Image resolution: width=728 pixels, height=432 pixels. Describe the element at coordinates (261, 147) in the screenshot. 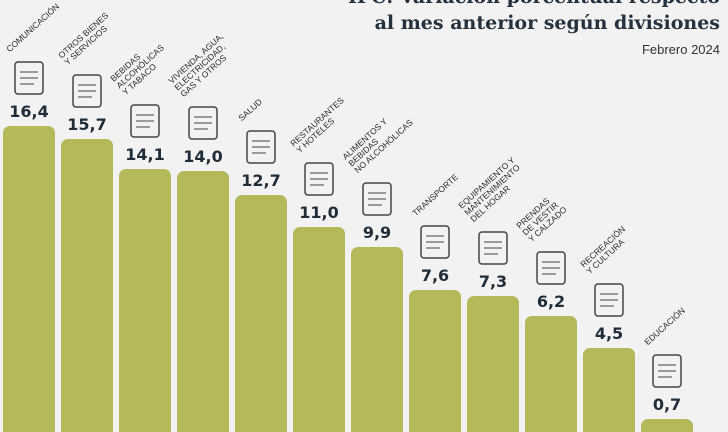

I see `hospital-icon` at that location.